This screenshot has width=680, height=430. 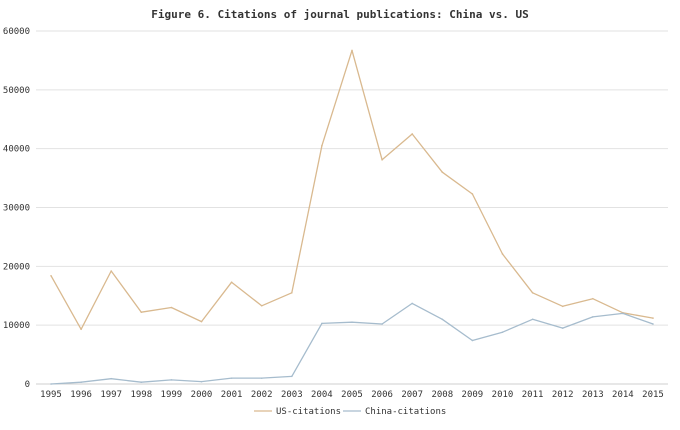 I want to click on x-tick-label: 1996, so click(x=81, y=395).